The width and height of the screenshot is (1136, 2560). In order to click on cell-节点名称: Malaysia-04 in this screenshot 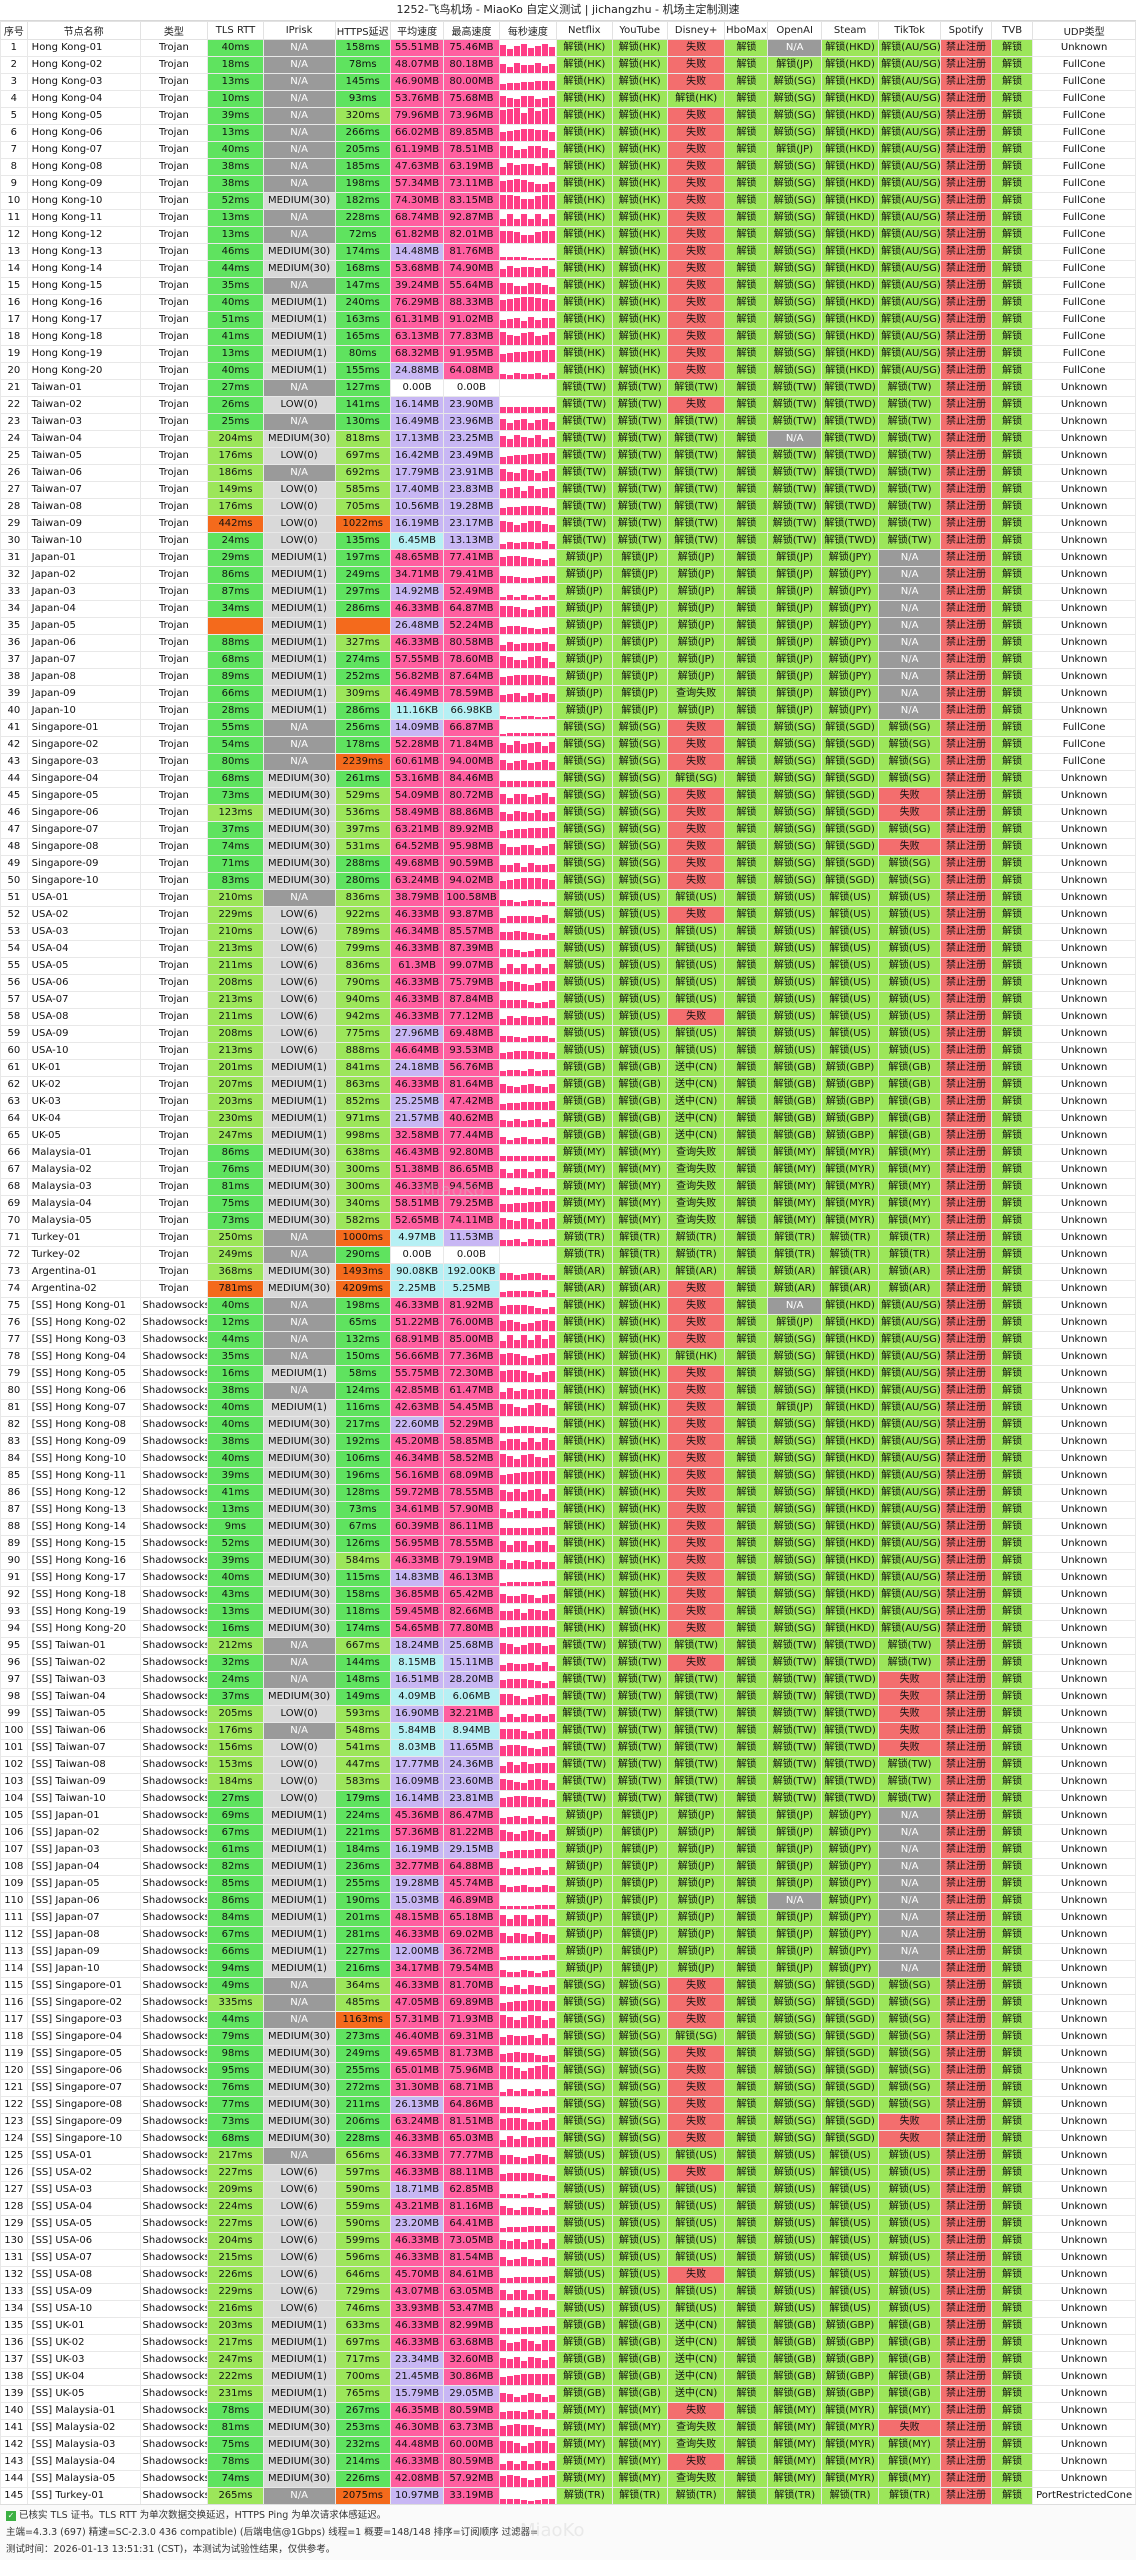, I will do `click(83, 1204)`.